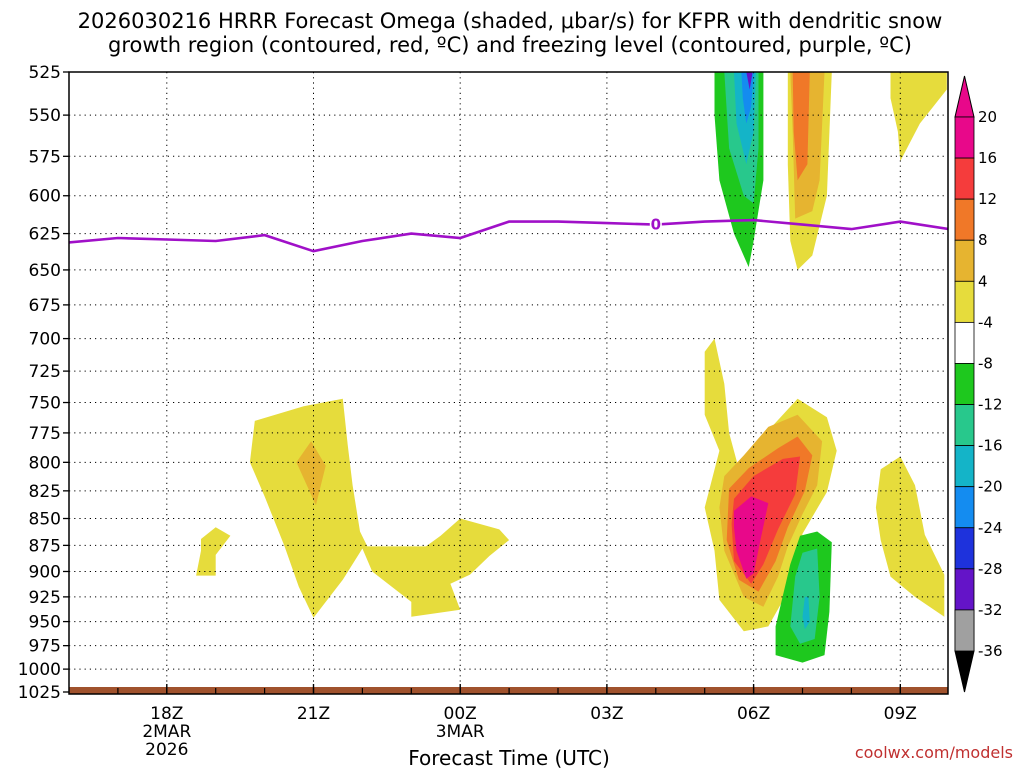  Describe the element at coordinates (166, 750) in the screenshot. I see `x-tick-year: 2026` at that location.